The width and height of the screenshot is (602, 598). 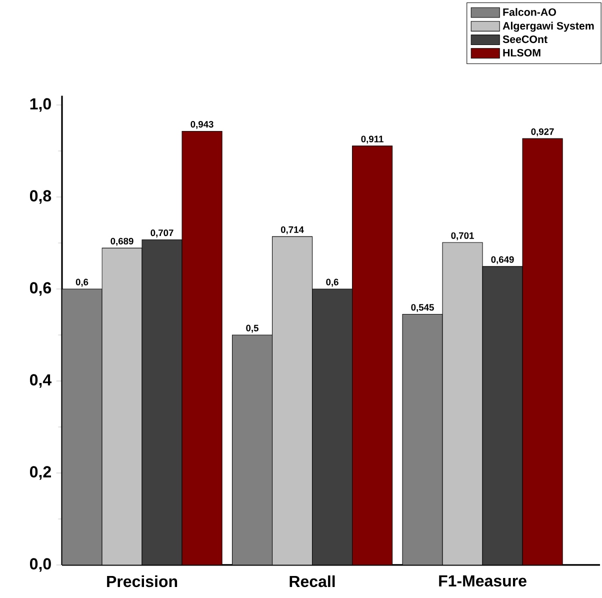 I want to click on y-tick-label: 0,4, so click(x=41, y=381).